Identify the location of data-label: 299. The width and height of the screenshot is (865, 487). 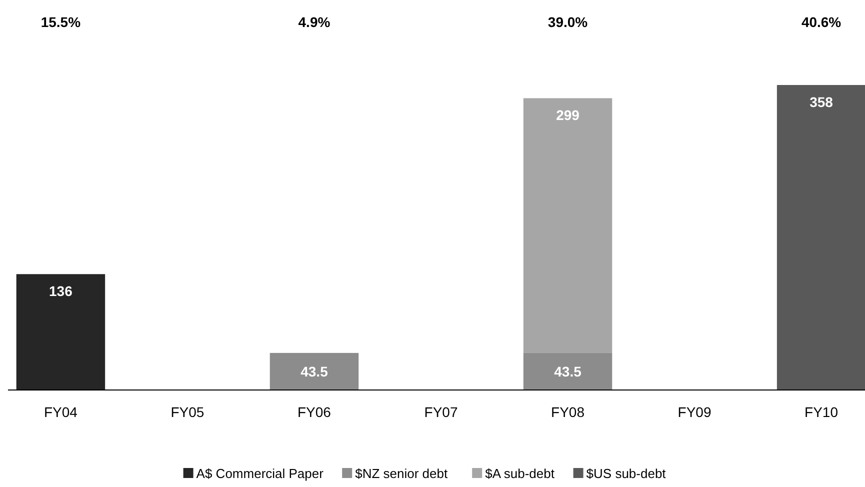
(568, 115).